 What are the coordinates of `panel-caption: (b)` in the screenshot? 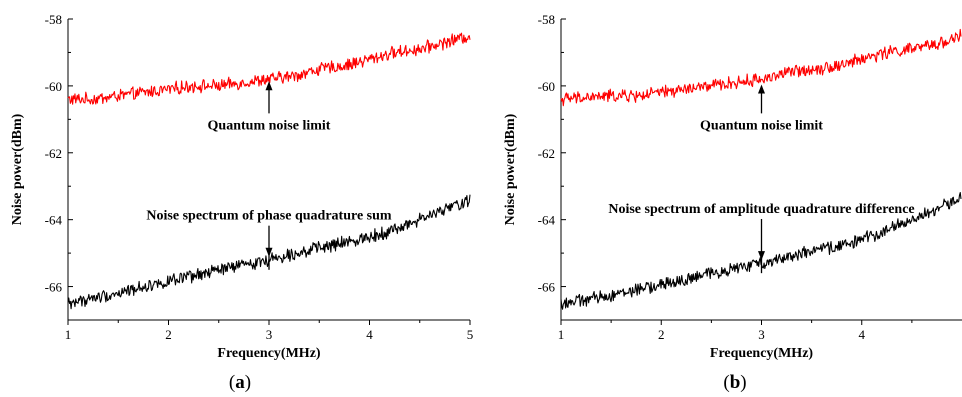 It's located at (734, 382).